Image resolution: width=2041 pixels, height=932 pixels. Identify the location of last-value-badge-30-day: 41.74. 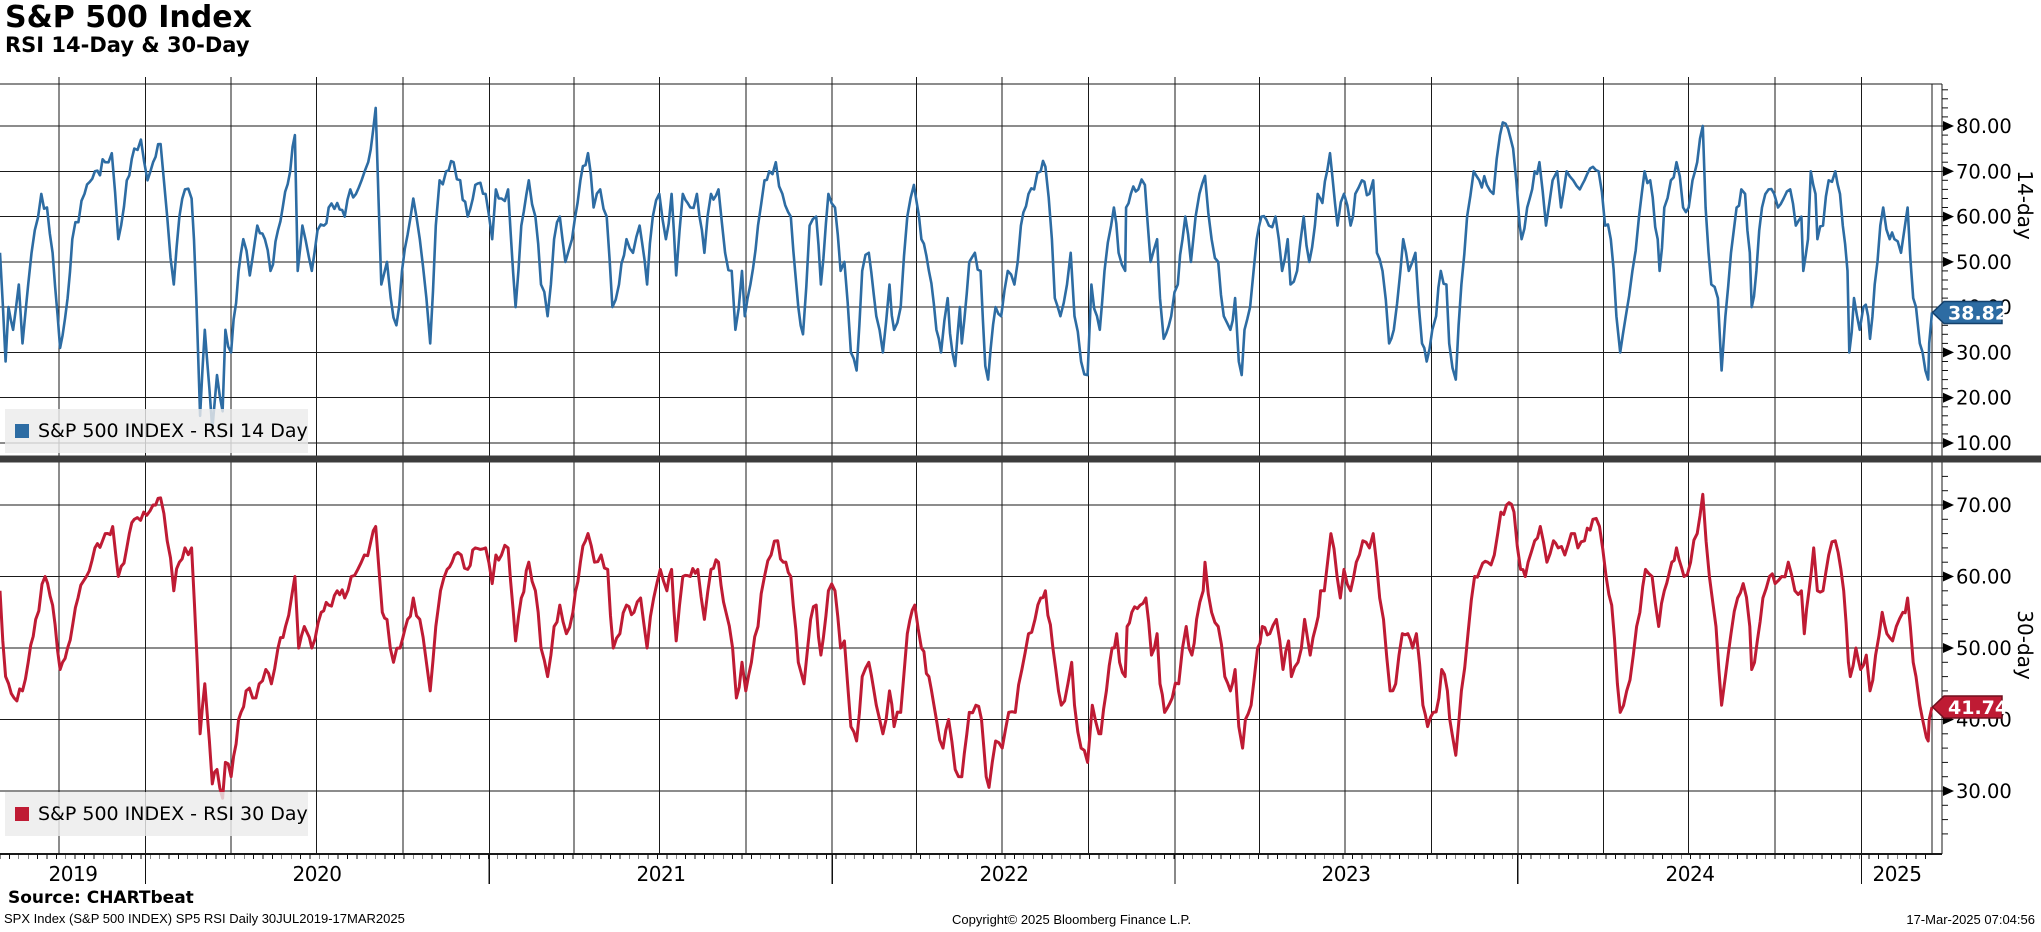
(1969, 707).